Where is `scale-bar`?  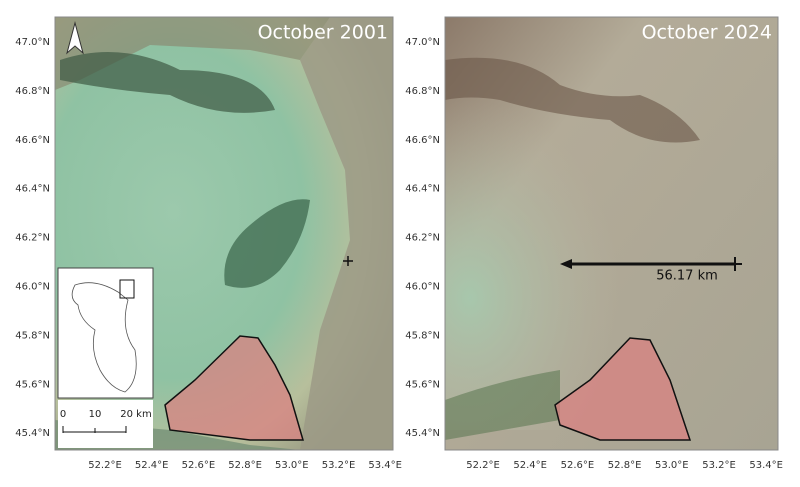 scale-bar is located at coordinates (94, 429).